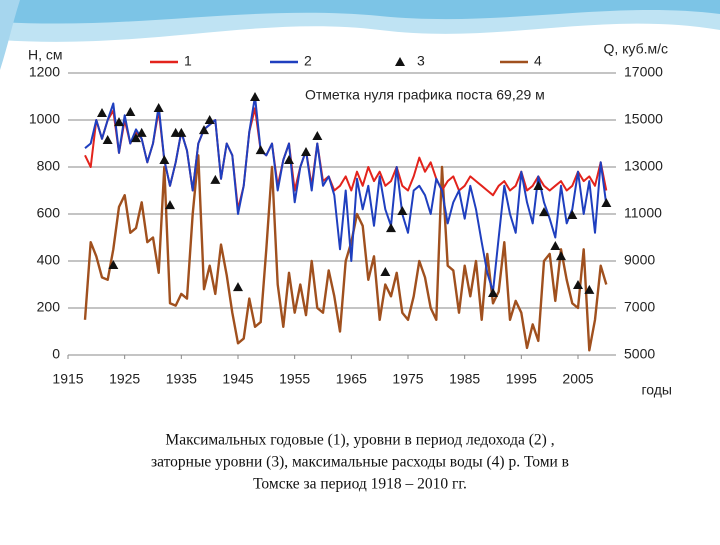 This screenshot has height=545, width=720. Describe the element at coordinates (643, 119) in the screenshot. I see `y2-tick-label: 15000` at that location.